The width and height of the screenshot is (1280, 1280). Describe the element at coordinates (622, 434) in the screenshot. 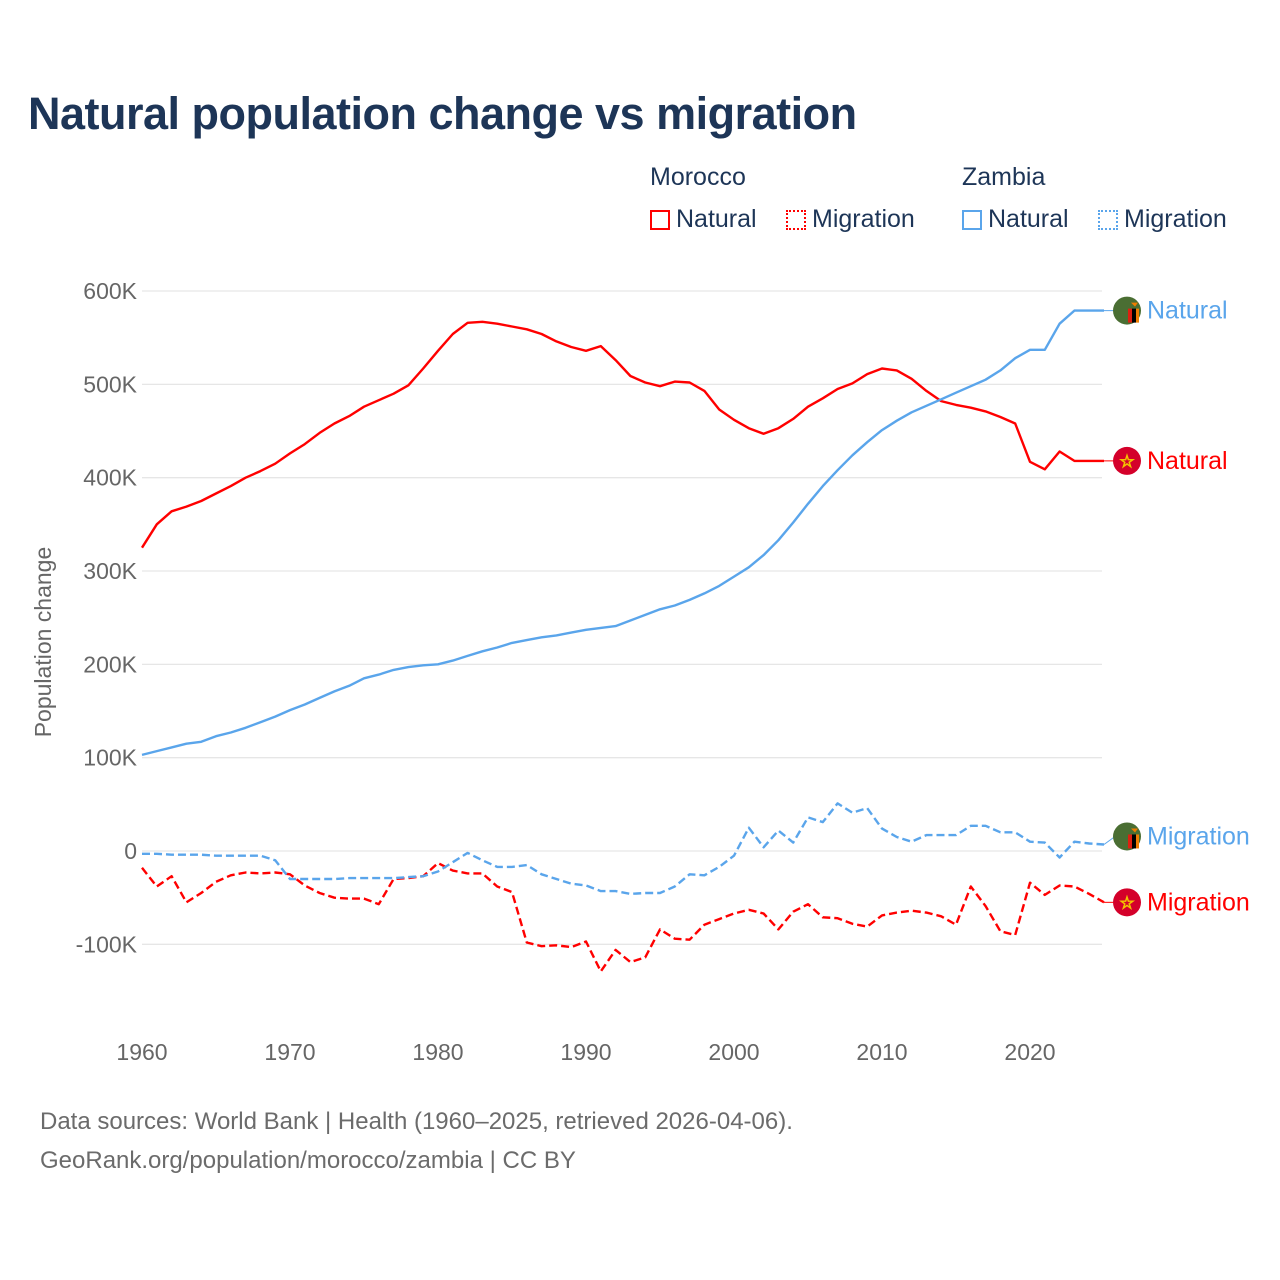

I see `morocco-natural-line` at that location.